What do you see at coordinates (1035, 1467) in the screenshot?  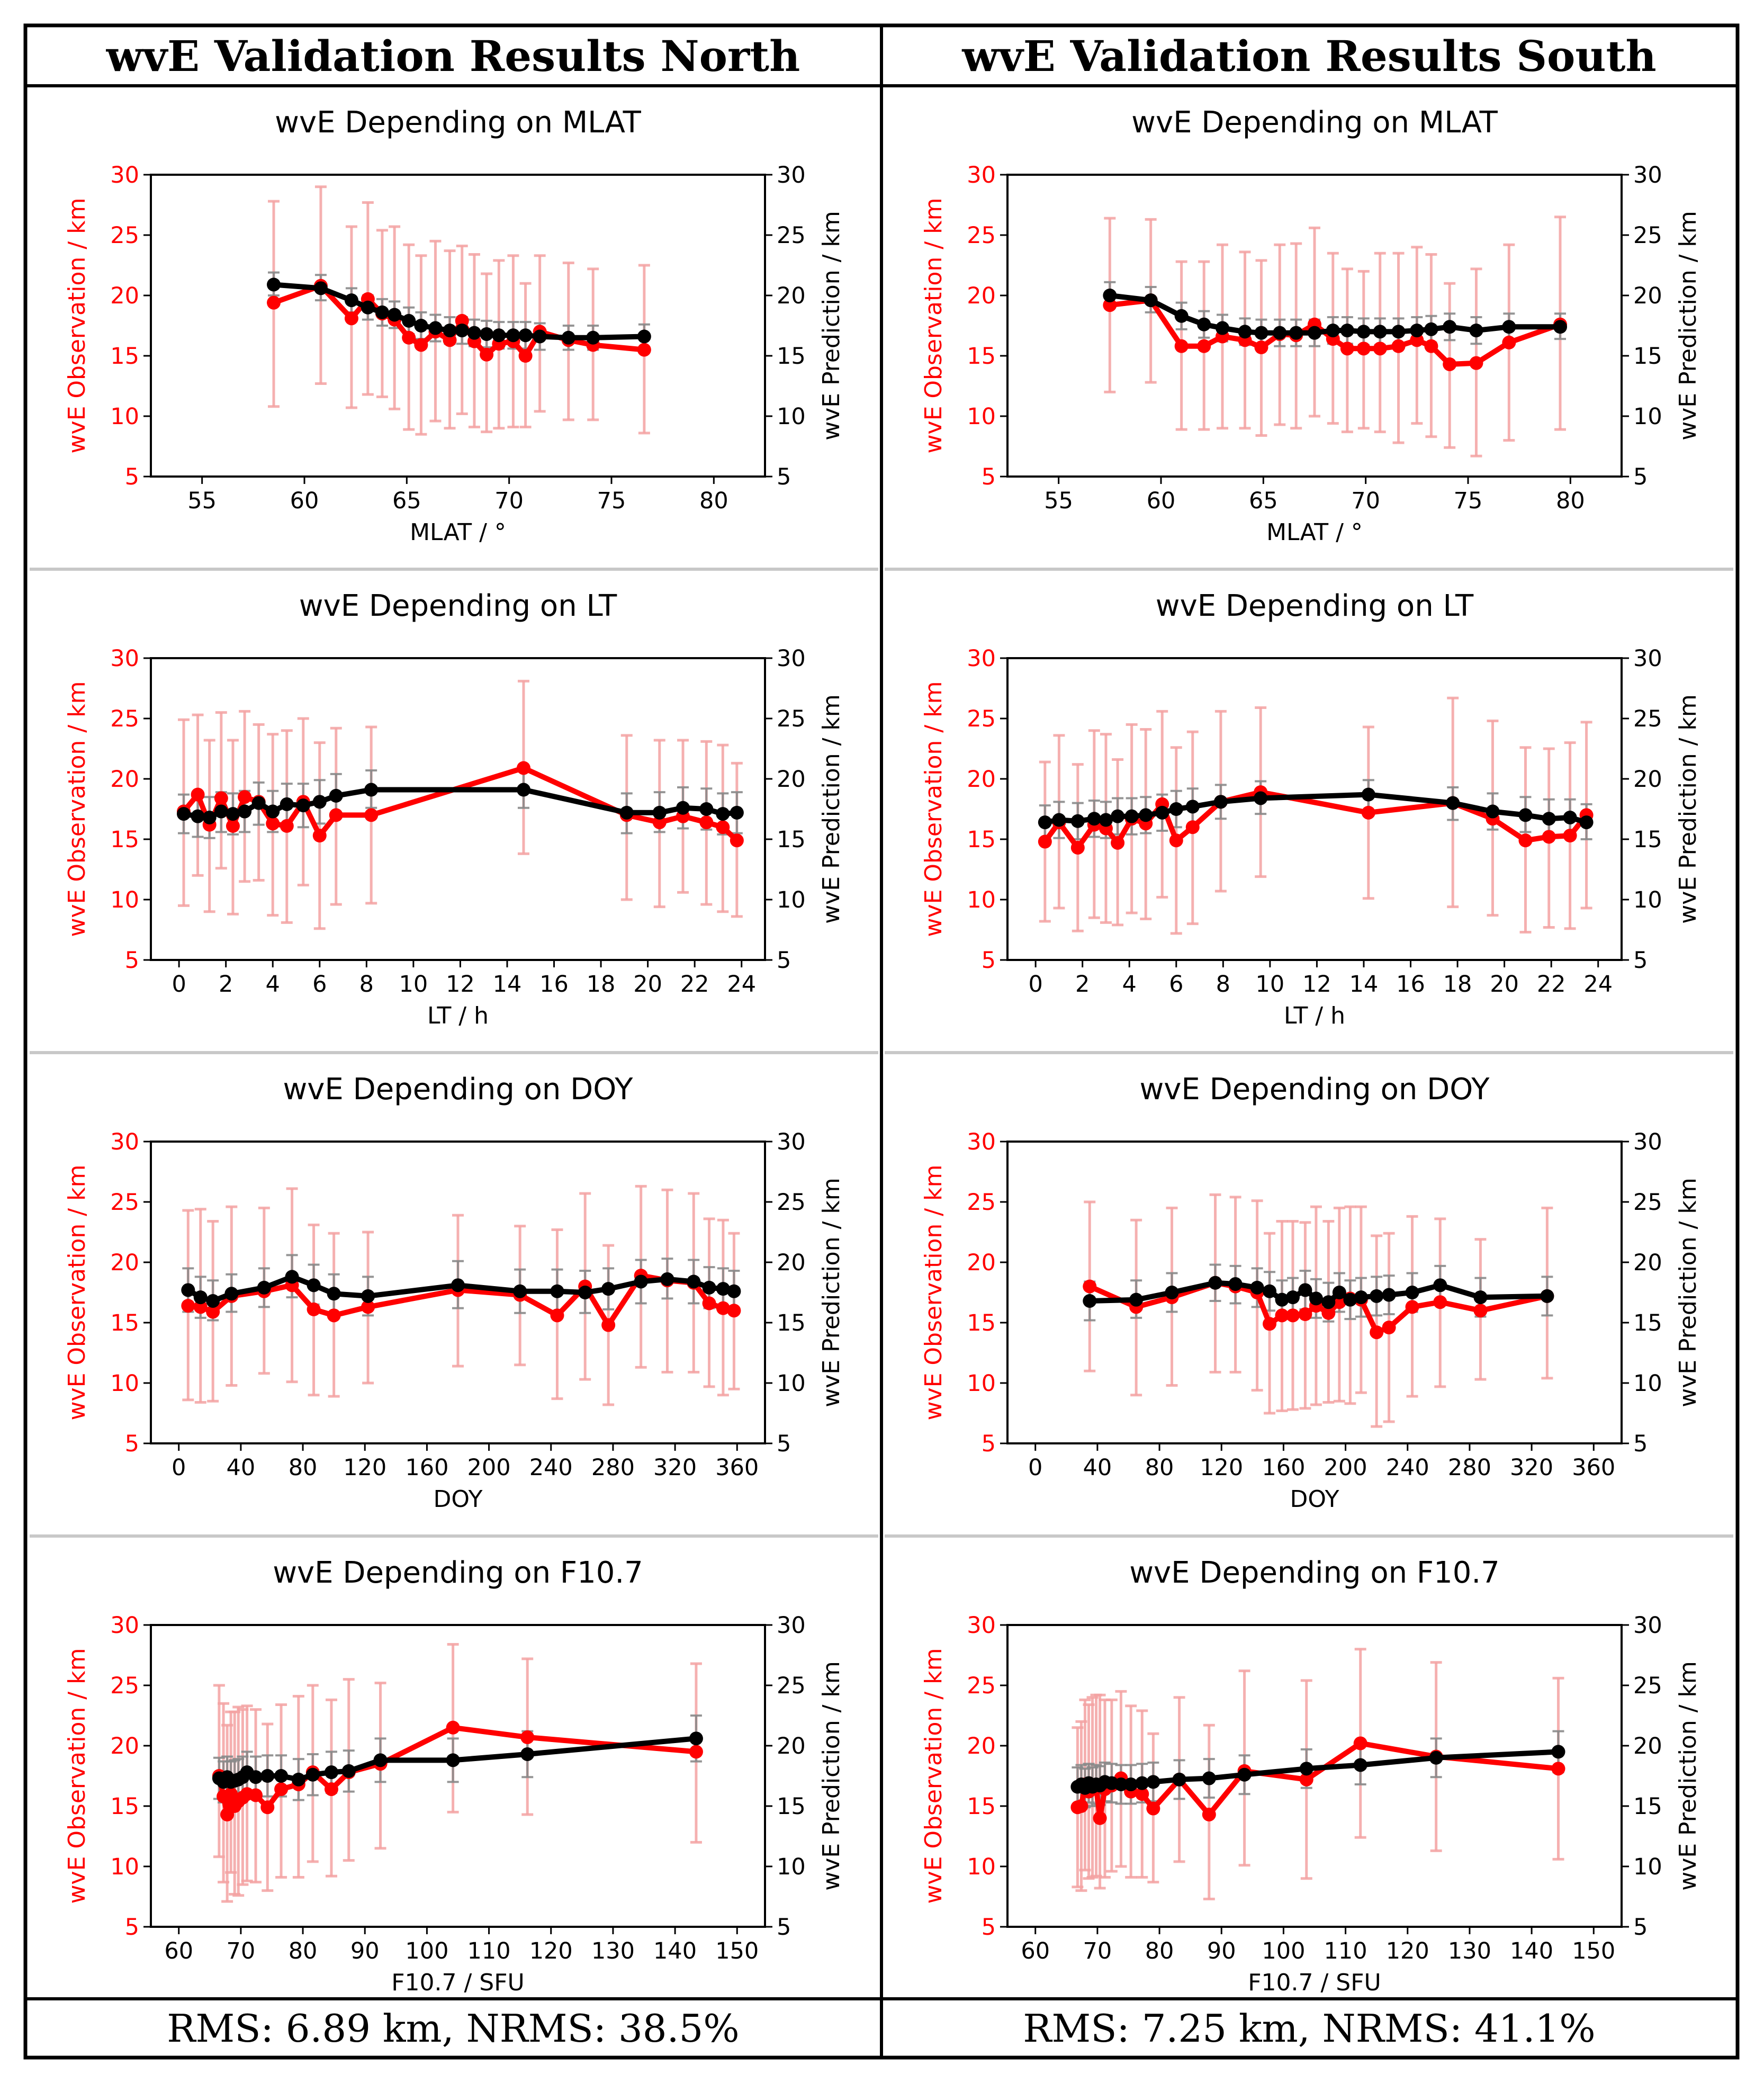 I see `x-tick-label: 0` at bounding box center [1035, 1467].